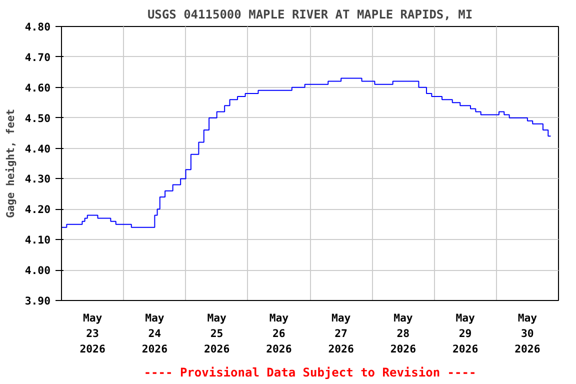  Describe the element at coordinates (527, 334) in the screenshot. I see `x-tick-label: May 30 2026` at that location.